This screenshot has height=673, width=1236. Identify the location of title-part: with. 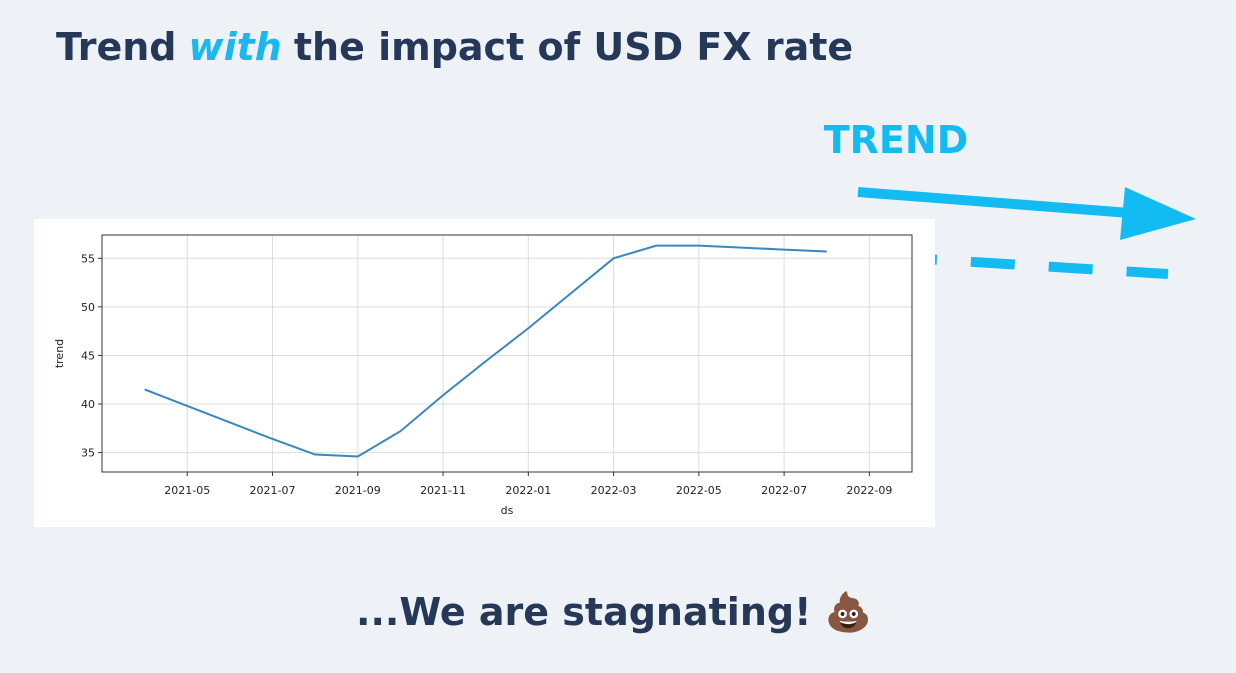
(235, 47).